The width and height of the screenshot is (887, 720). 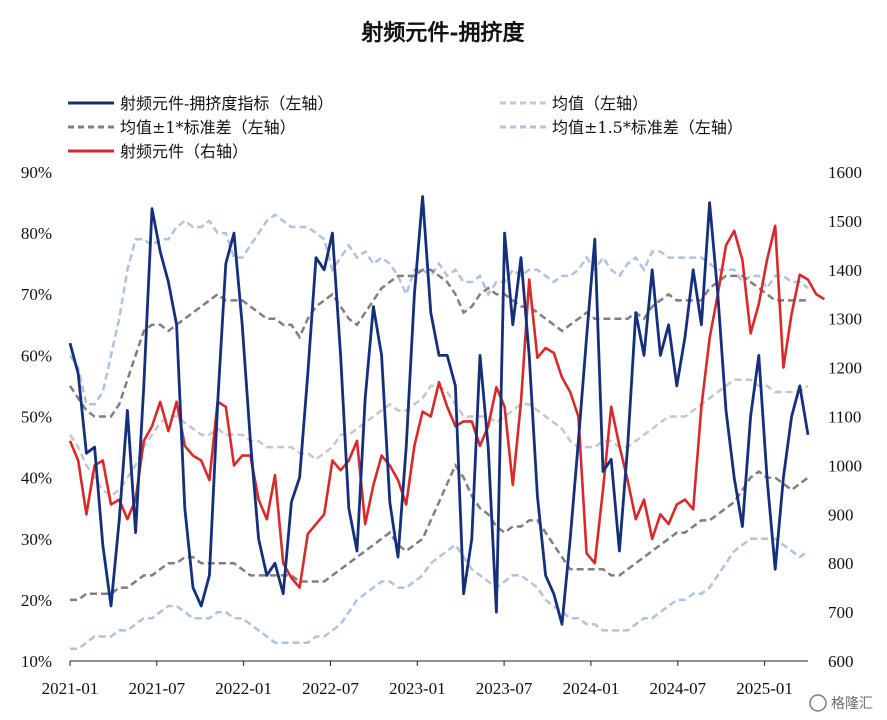 I want to click on y-right-tick-label: 800, so click(x=841, y=563).